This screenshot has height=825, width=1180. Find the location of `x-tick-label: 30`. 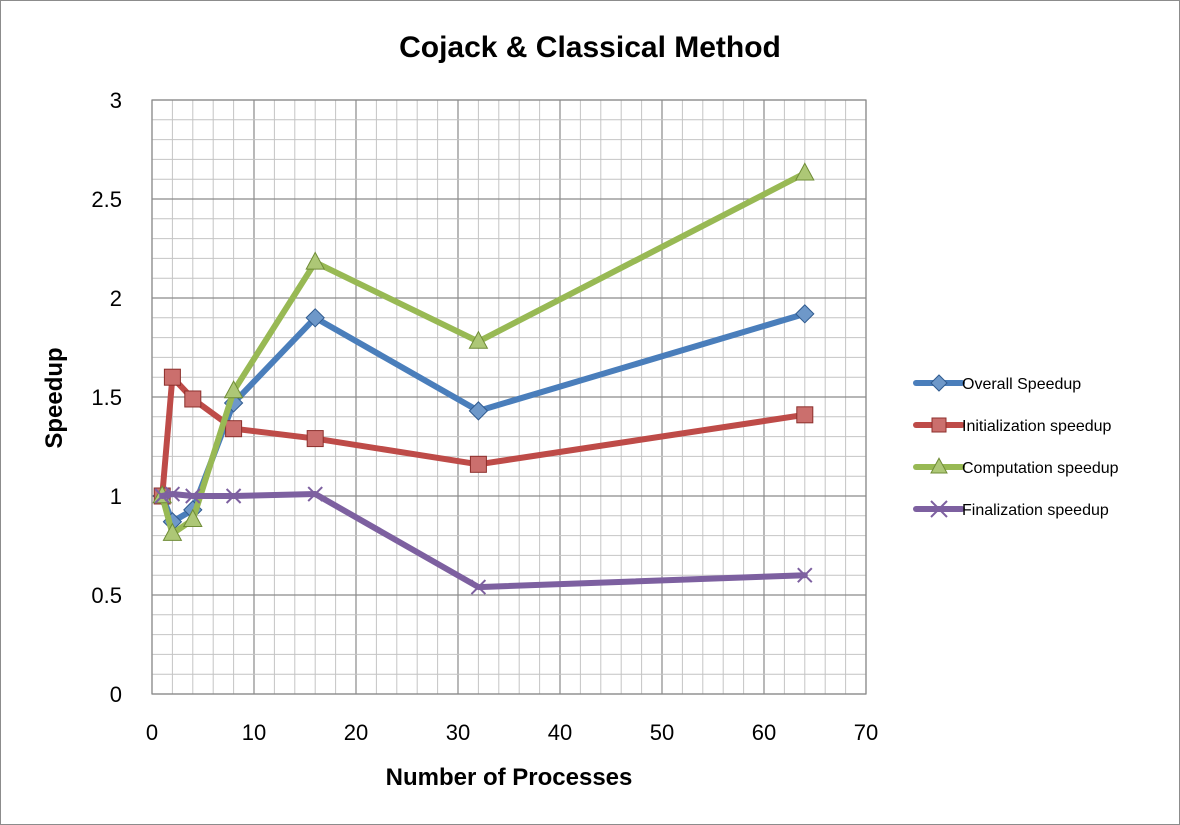

x-tick-label: 30 is located at coordinates (458, 732).